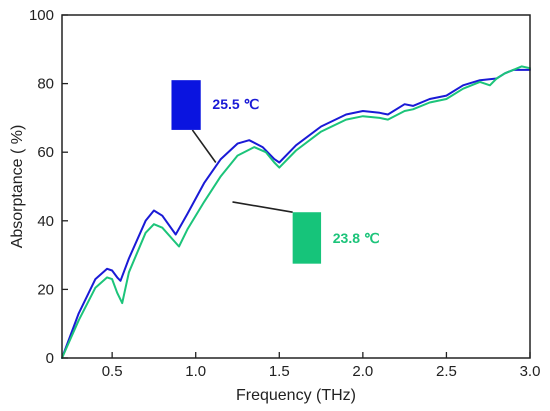  Describe the element at coordinates (45, 289) in the screenshot. I see `y-tick-label-1: 20` at that location.